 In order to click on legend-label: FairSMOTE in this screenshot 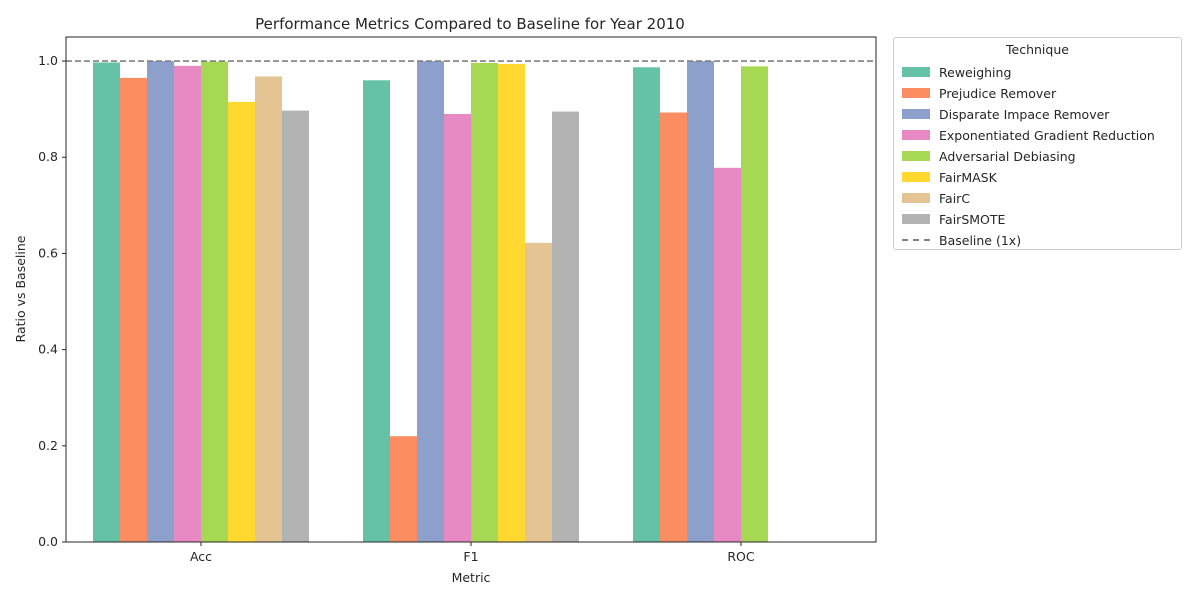, I will do `click(972, 219)`.